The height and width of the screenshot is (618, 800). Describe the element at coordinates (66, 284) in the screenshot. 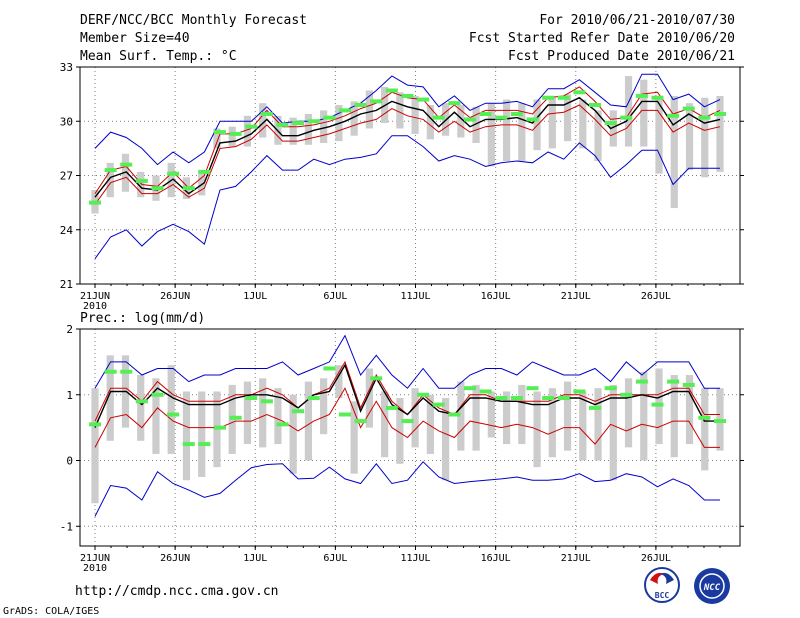

I see `y-tick-label: 21` at that location.